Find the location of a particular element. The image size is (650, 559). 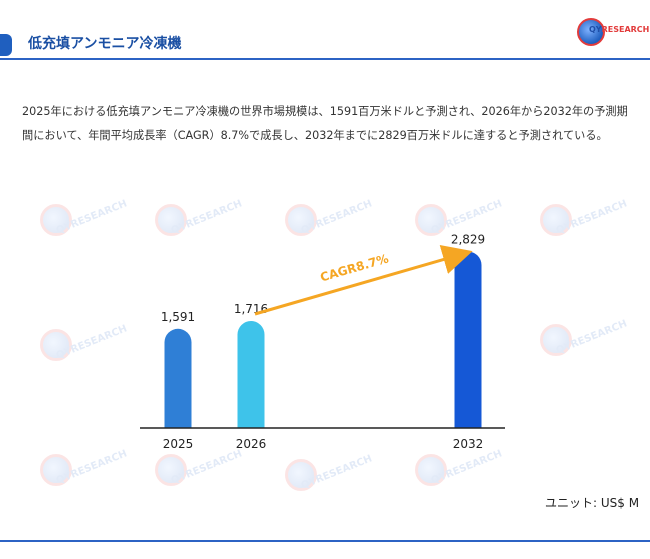

x-tick-label-2025: 2025 is located at coordinates (178, 444).